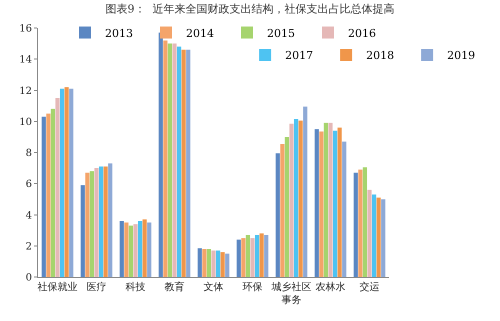  Describe the element at coordinates (25, 91) in the screenshot. I see `y-tick-label: 12` at that location.